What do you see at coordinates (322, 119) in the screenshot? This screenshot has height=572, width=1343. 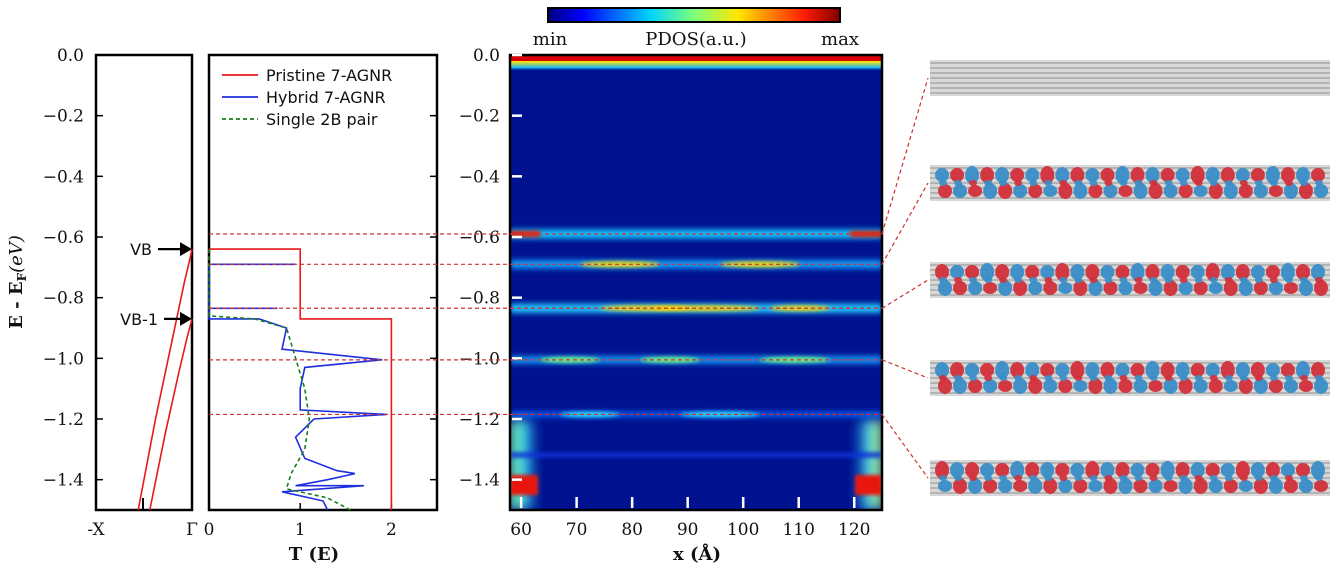 I see `legend-entry: Single 2B pair` at bounding box center [322, 119].